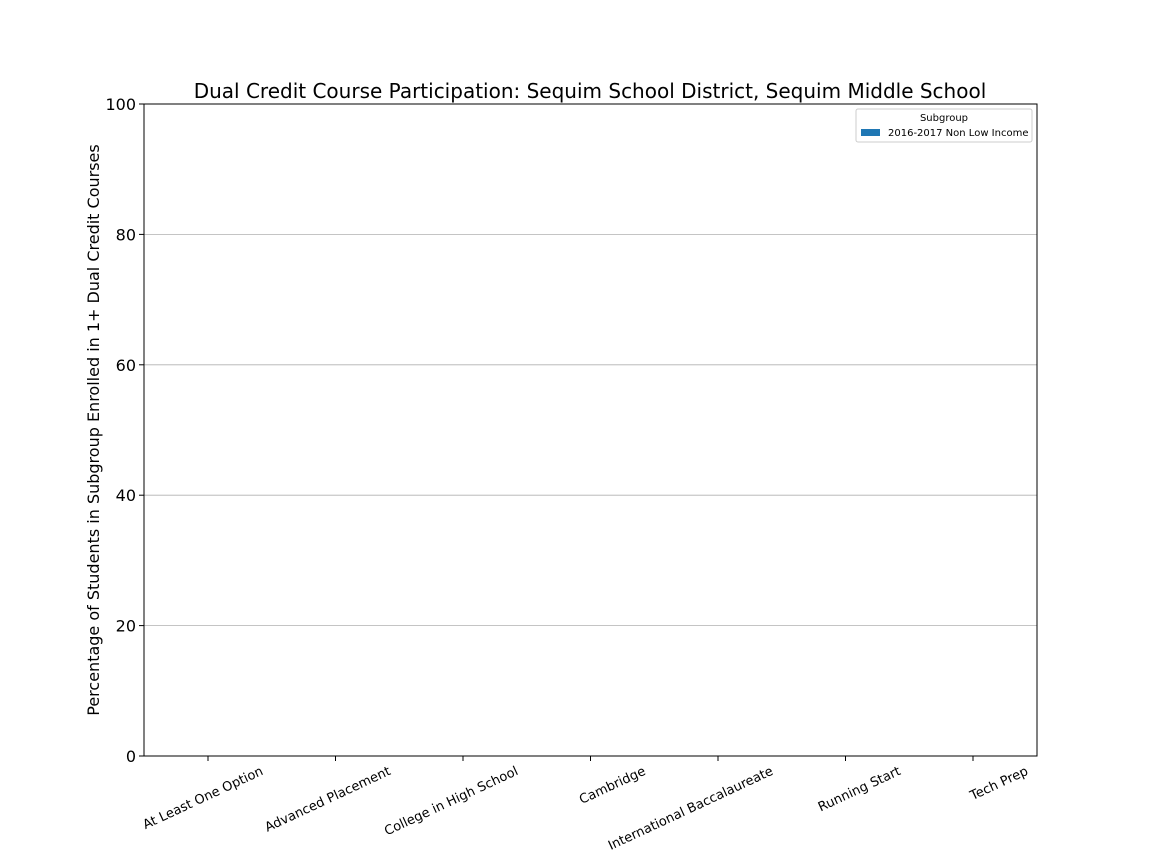  Describe the element at coordinates (944, 118) in the screenshot. I see `legend-title: Subgroup` at that location.